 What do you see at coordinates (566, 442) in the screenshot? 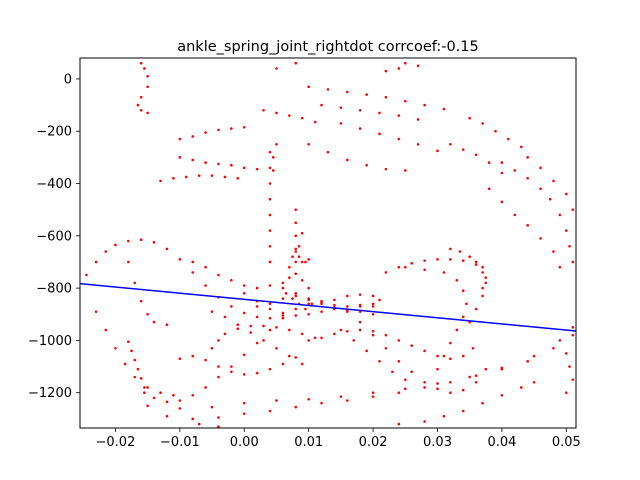
I see `x-tick-label: 0.05` at bounding box center [566, 442].